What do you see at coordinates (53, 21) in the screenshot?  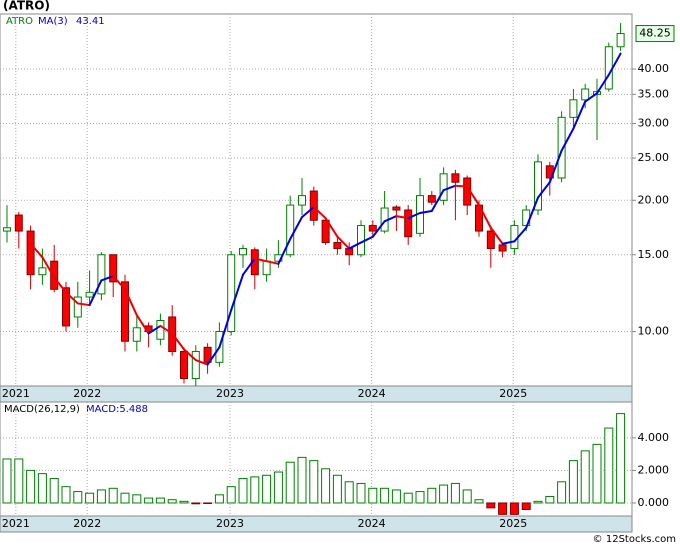 I see `legend-ma: MA(3)` at bounding box center [53, 21].